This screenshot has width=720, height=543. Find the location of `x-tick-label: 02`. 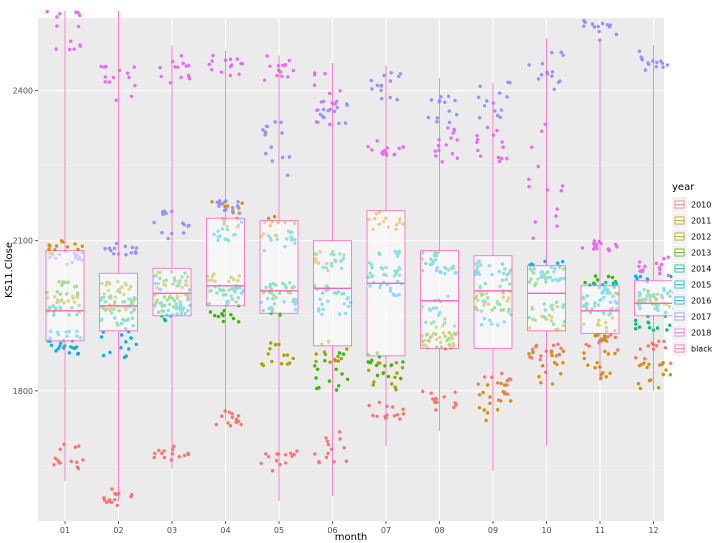

x-tick-label: 02 is located at coordinates (118, 530).